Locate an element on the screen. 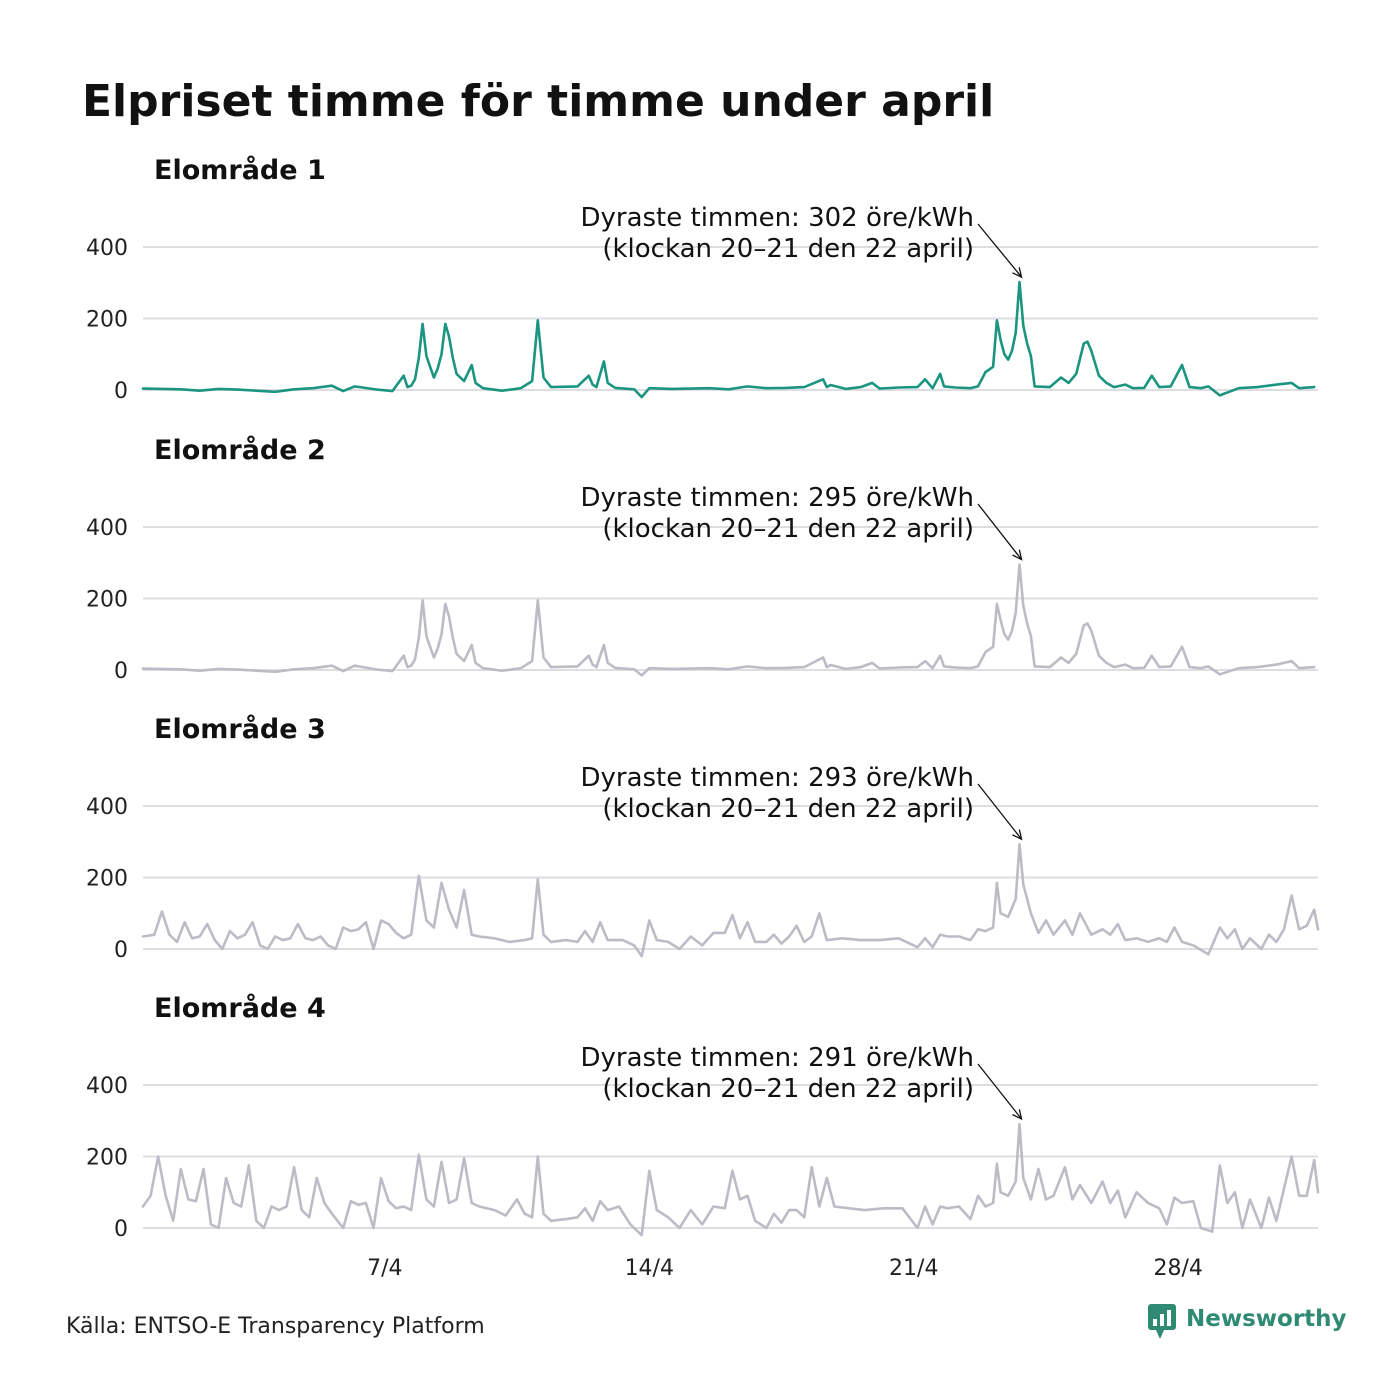 The width and height of the screenshot is (1400, 1400). brand-logo: Newsworthy is located at coordinates (1247, 1321).